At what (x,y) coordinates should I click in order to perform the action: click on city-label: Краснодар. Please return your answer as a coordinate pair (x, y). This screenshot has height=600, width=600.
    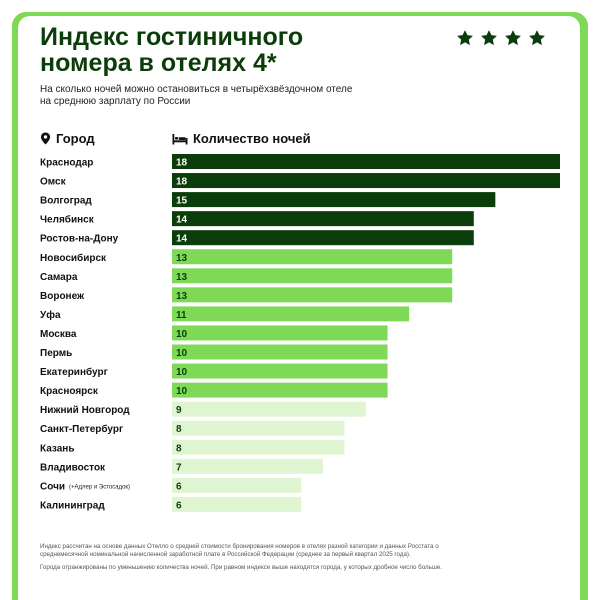
    Looking at the image, I should click on (66, 163).